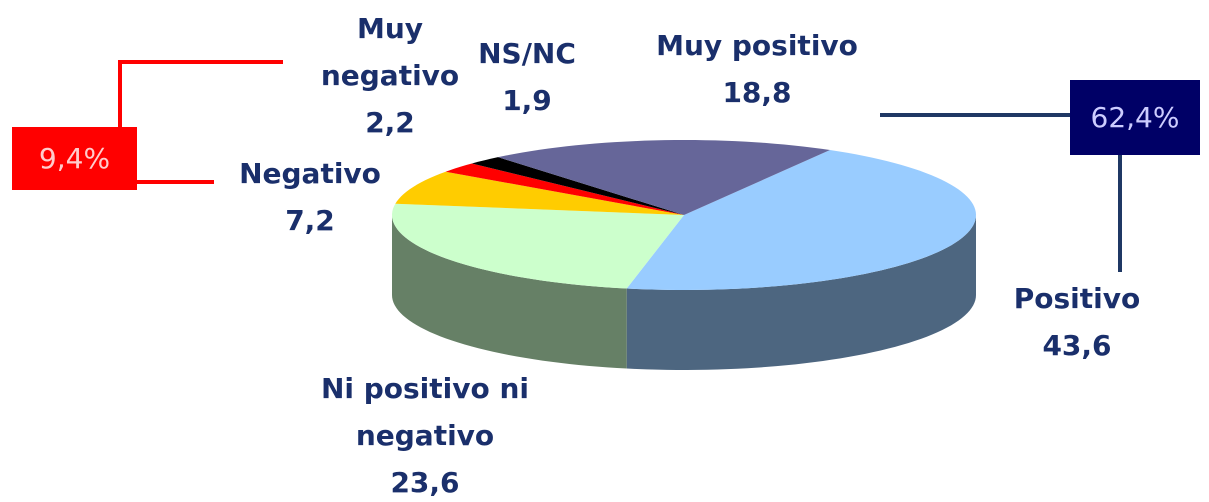 Image resolution: width=1209 pixels, height=502 pixels. I want to click on slice-label: Muy positivo 18,8, so click(757, 69).